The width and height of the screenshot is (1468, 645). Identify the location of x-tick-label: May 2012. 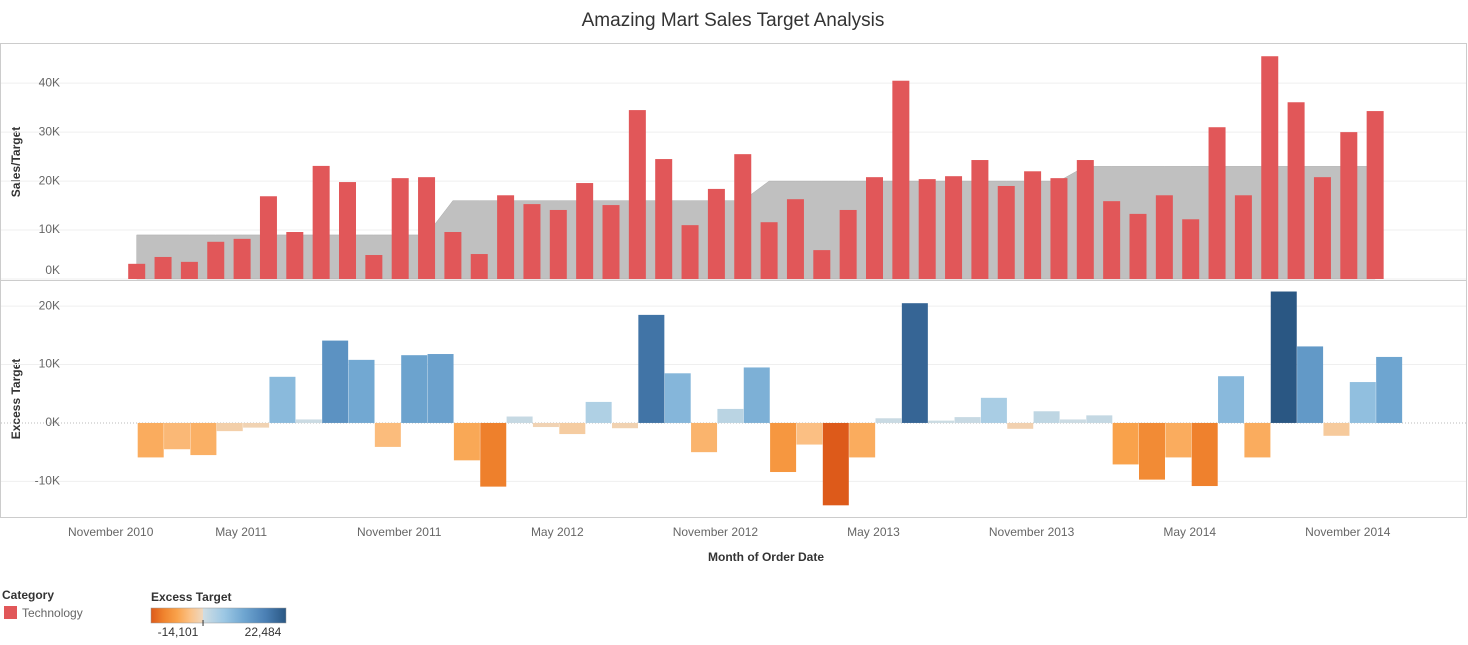
(557, 532).